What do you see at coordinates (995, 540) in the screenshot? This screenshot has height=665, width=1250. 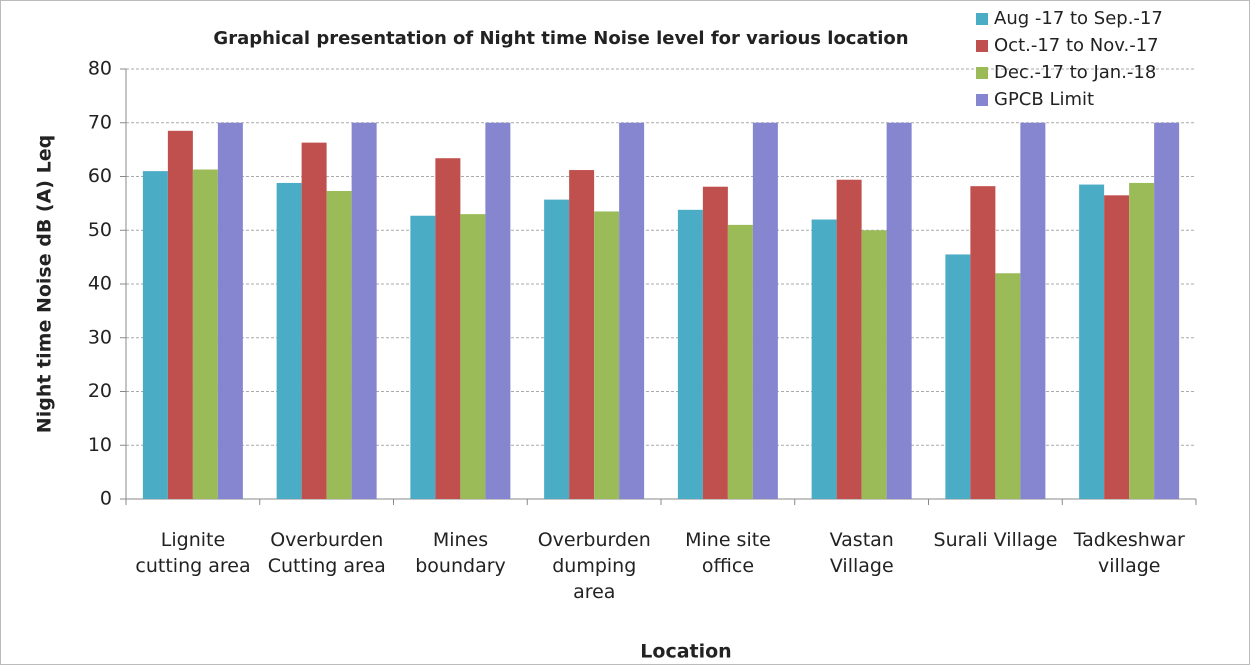 I see `x-tick-label: Surali Village` at bounding box center [995, 540].